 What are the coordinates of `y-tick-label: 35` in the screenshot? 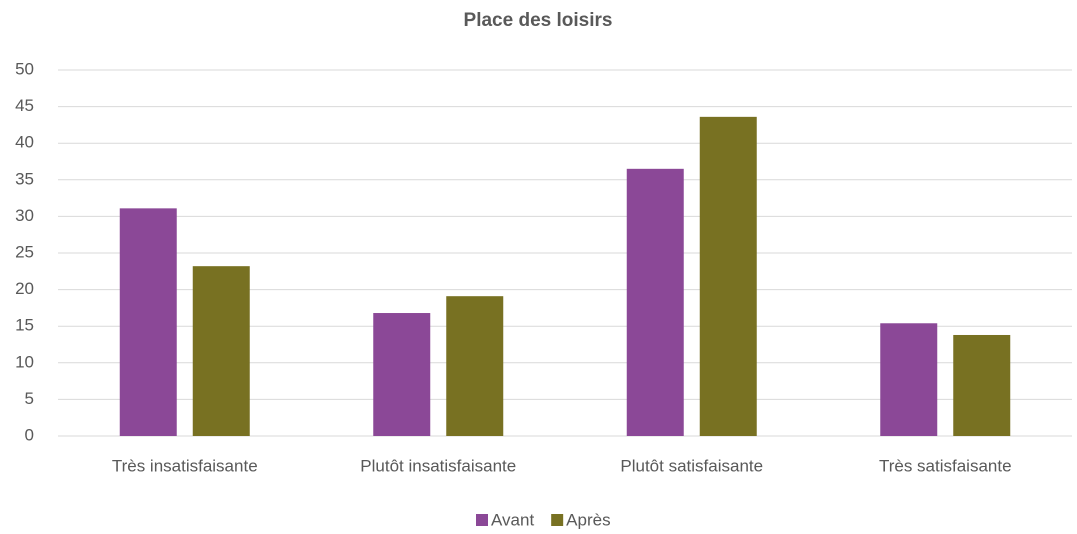 It's located at (24, 178).